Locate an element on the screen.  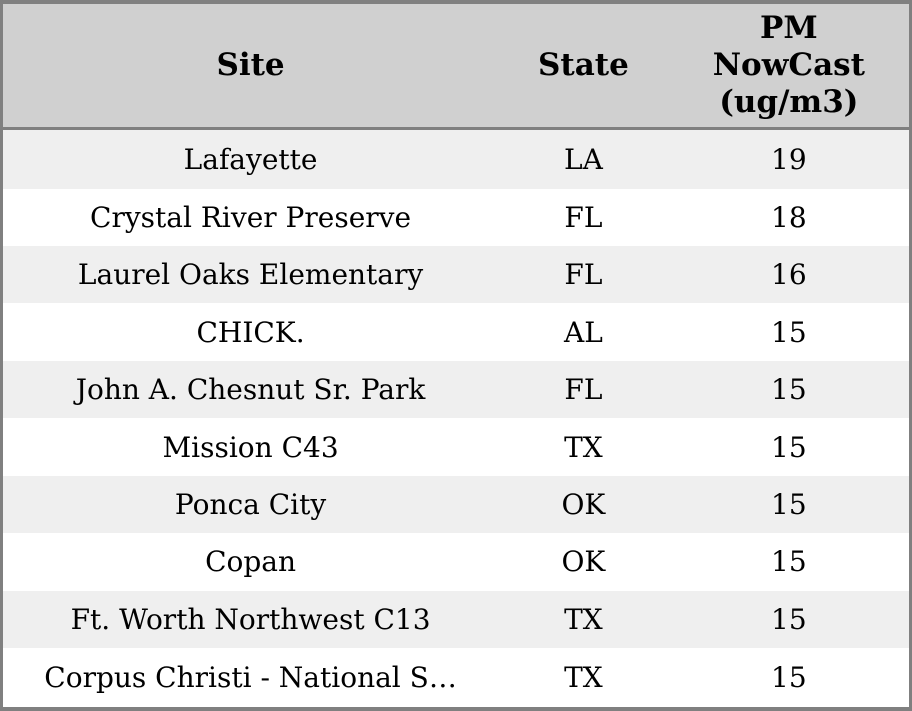
site-cell: Copan is located at coordinates (250, 562).